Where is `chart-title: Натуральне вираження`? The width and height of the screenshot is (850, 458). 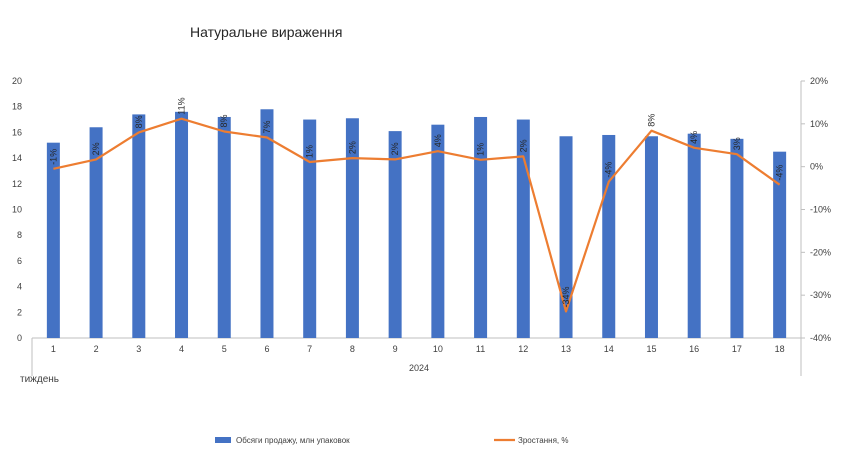 chart-title: Натуральне вираження is located at coordinates (266, 32).